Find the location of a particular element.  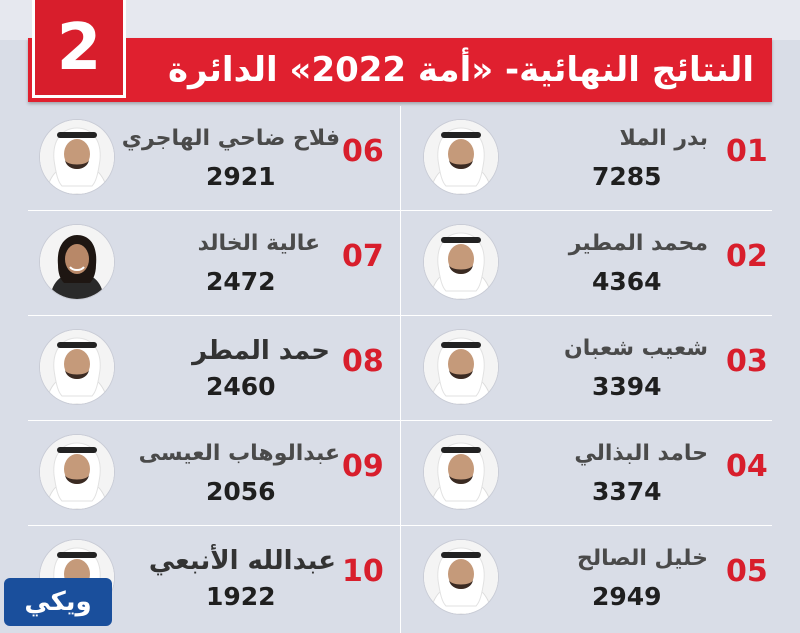

candidate-card: 03 شعيب شعبان 3394 is located at coordinates (586, 368).